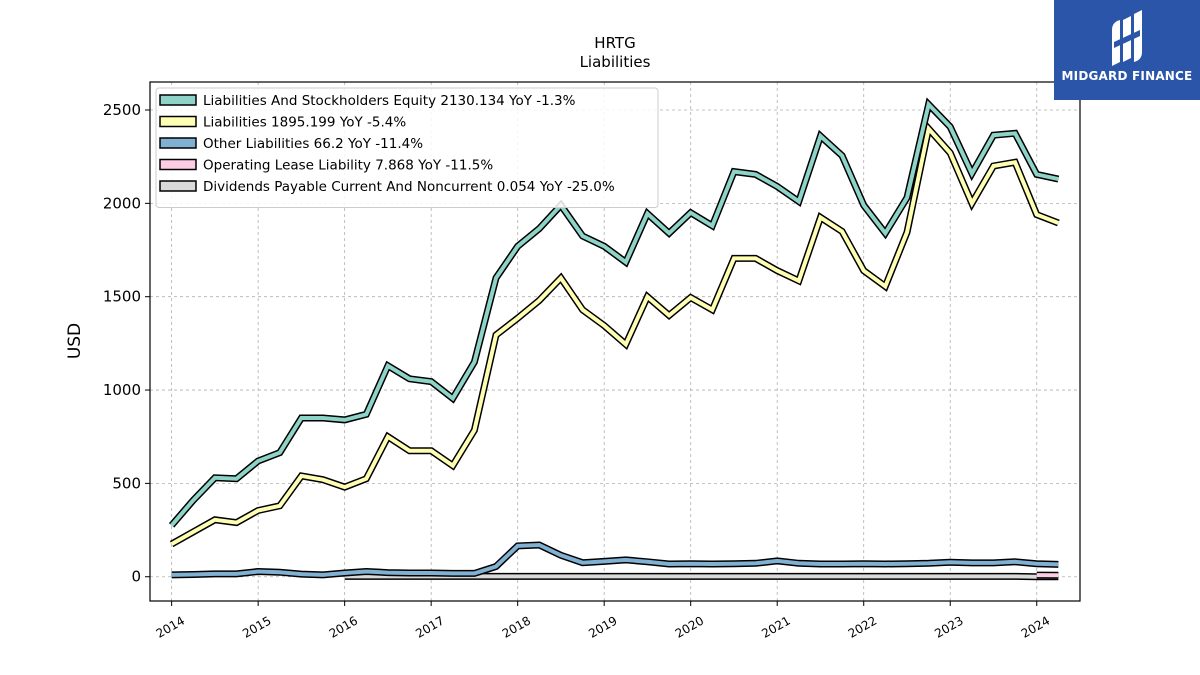 The image size is (1200, 675). Describe the element at coordinates (615, 559) in the screenshot. I see `series-line-other-liabilities` at that location.